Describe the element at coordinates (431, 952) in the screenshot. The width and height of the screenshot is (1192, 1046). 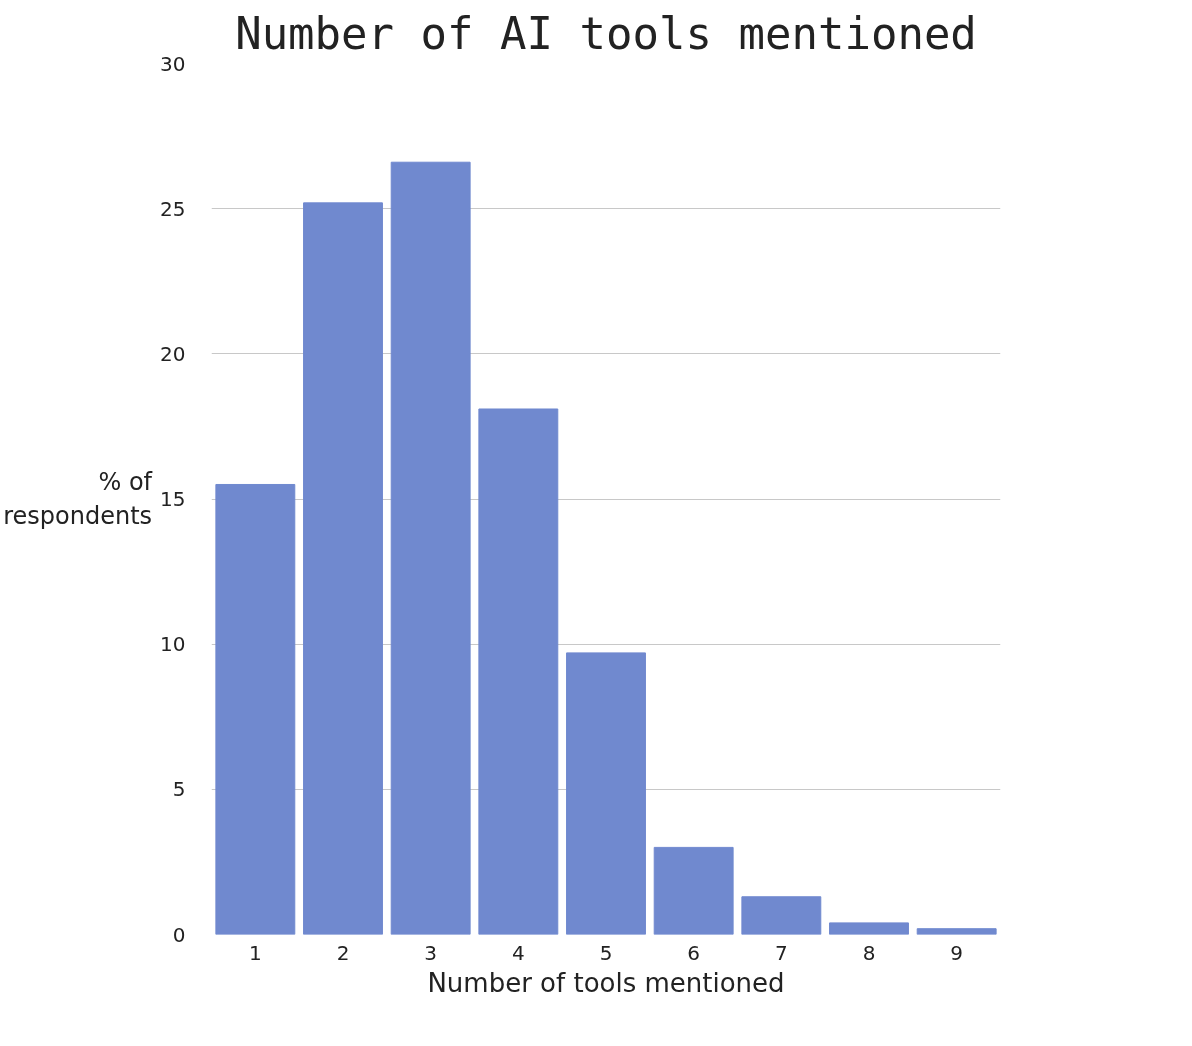
I see `x-tick-label: 3` at that location.